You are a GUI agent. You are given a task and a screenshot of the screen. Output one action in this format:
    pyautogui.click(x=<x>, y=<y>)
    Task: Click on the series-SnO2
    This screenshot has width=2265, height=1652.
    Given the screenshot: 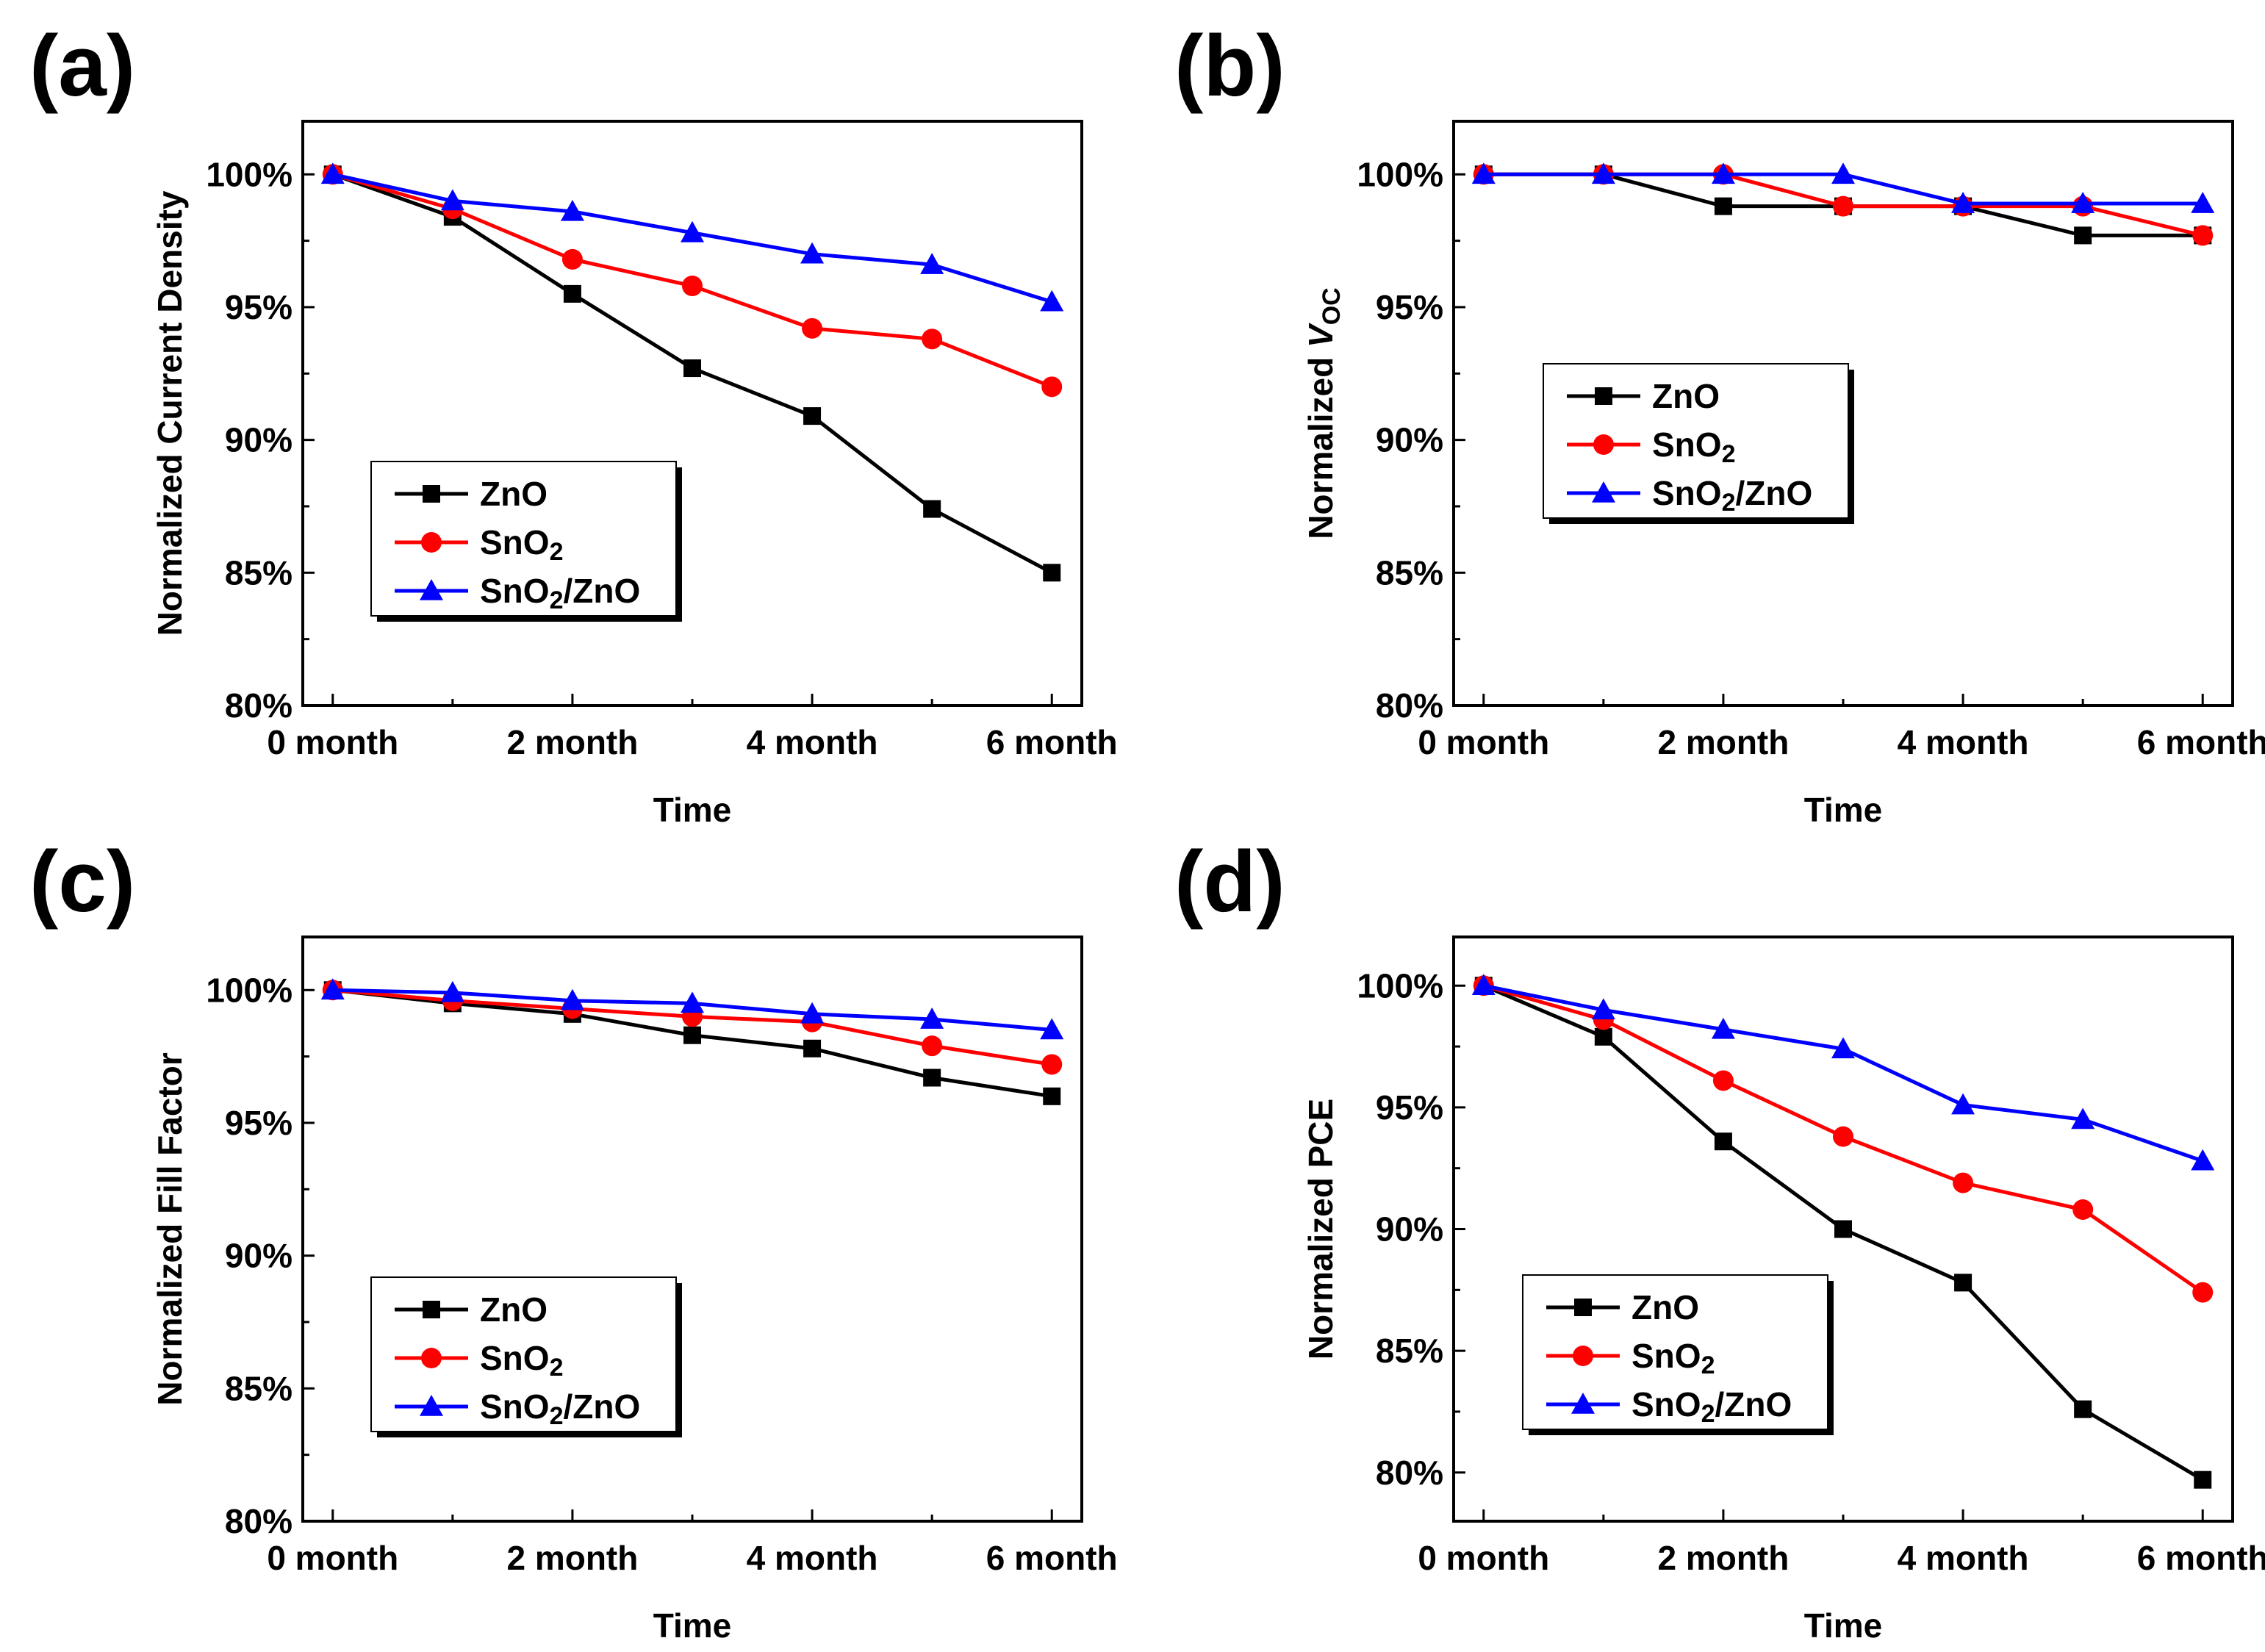 What is the action you would take?
    pyautogui.click(x=1843, y=1139)
    